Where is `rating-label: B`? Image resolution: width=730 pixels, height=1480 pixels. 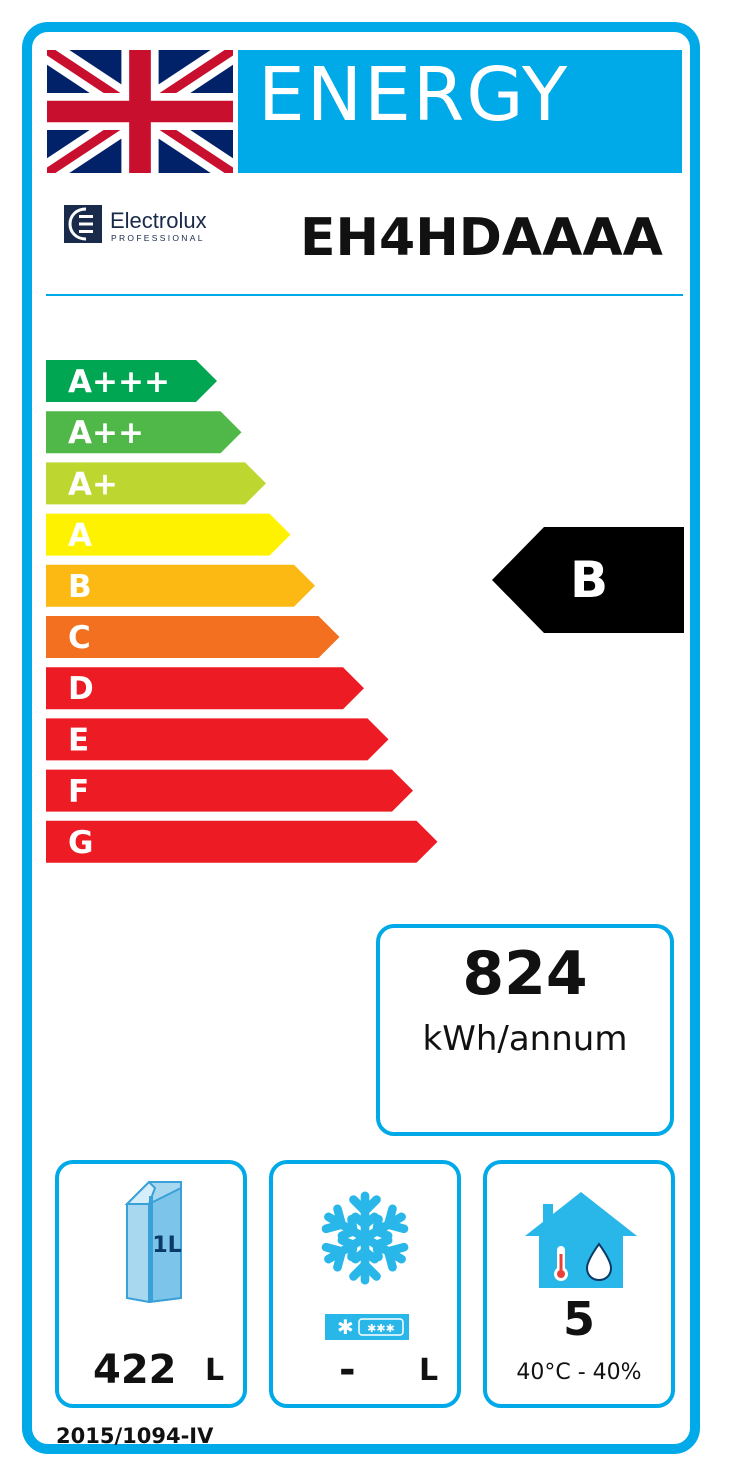
rating-label: B is located at coordinates (589, 580).